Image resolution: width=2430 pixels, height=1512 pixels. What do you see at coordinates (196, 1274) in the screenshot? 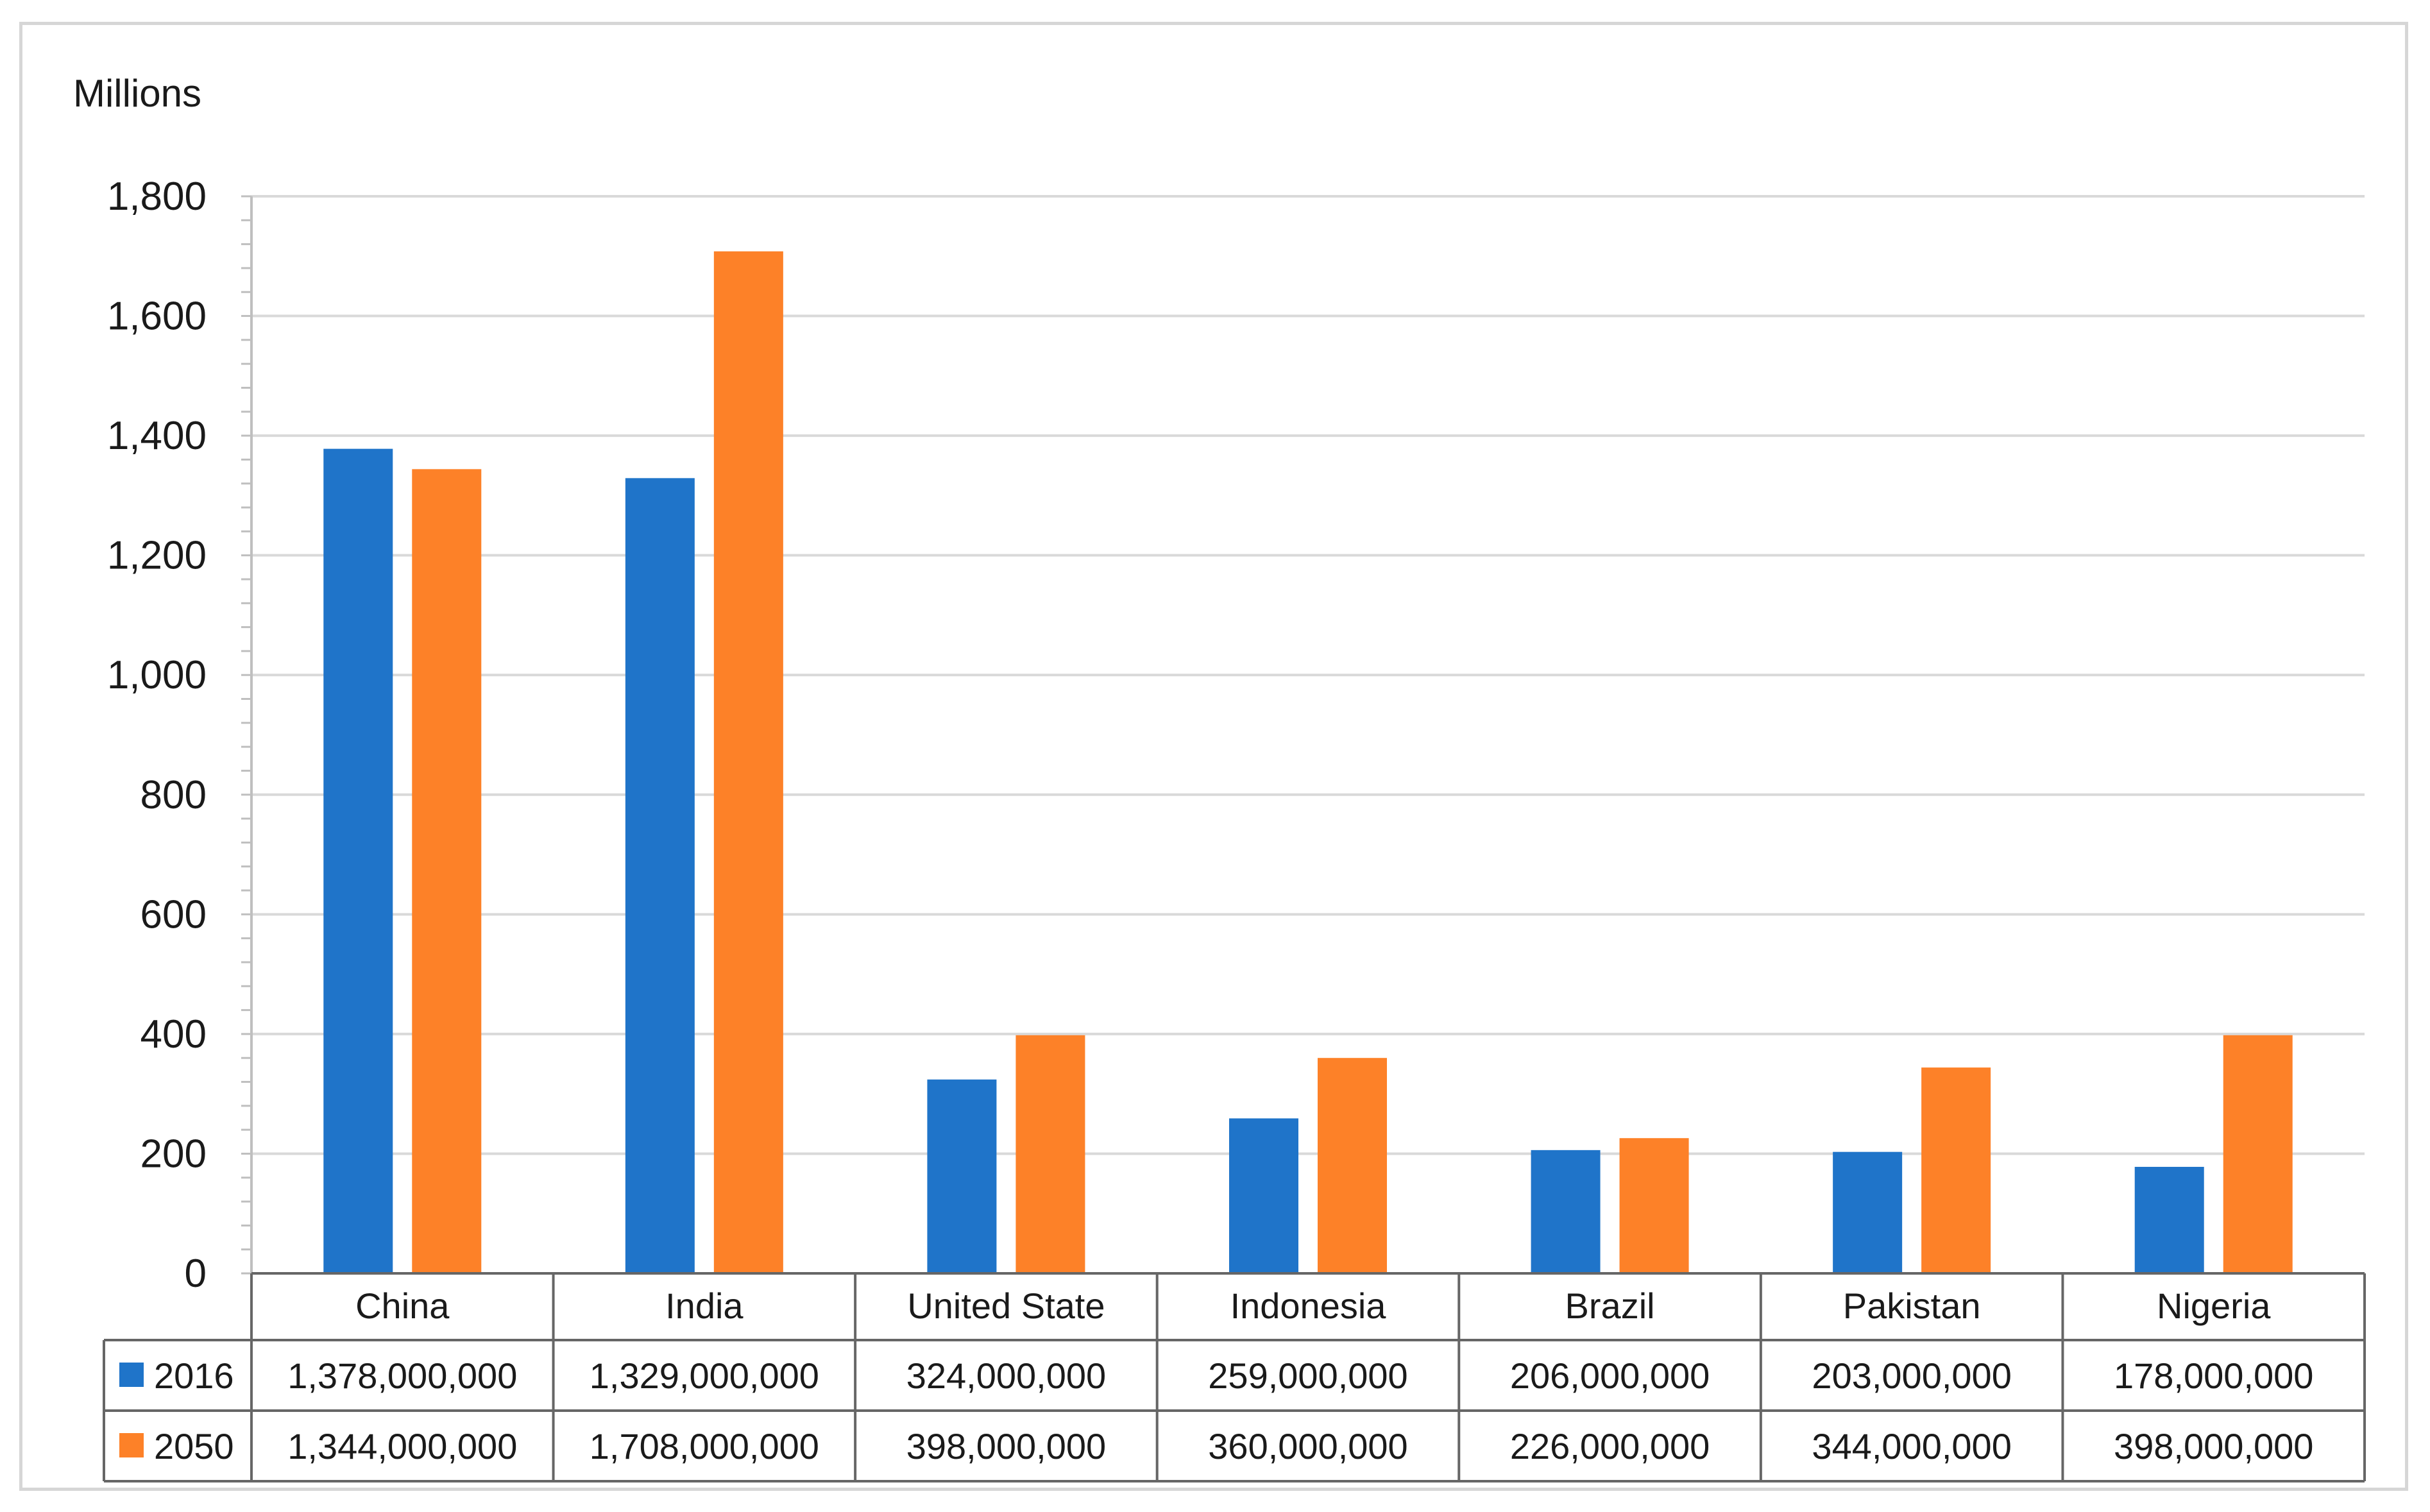
I see `y-tick-label: 0` at bounding box center [196, 1274].